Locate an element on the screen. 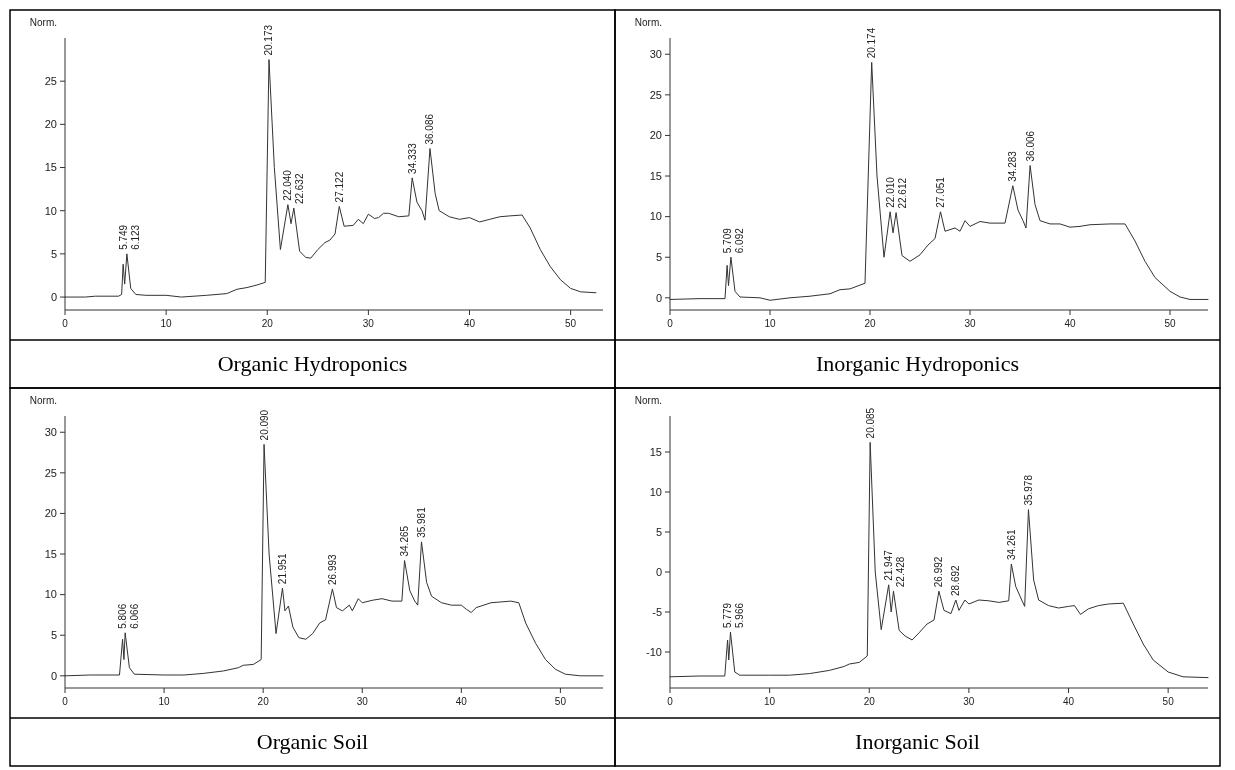 This screenshot has height=770, width=1235. annotation: 5.749 is located at coordinates (123, 237).